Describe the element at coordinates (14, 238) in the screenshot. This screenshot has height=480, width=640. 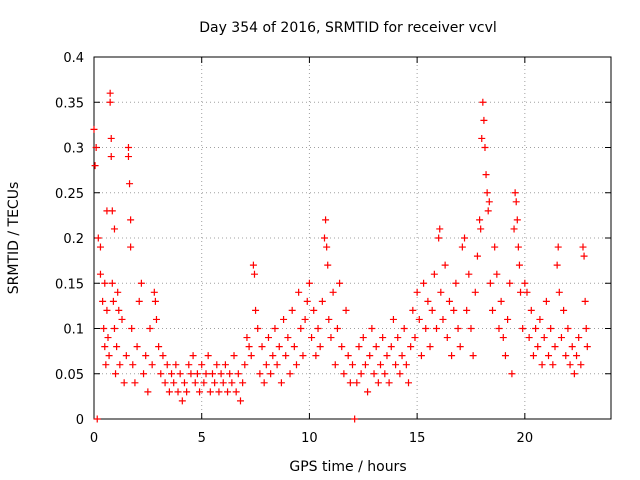
I see `y-axis-label: SRMTID / TECUs` at that location.